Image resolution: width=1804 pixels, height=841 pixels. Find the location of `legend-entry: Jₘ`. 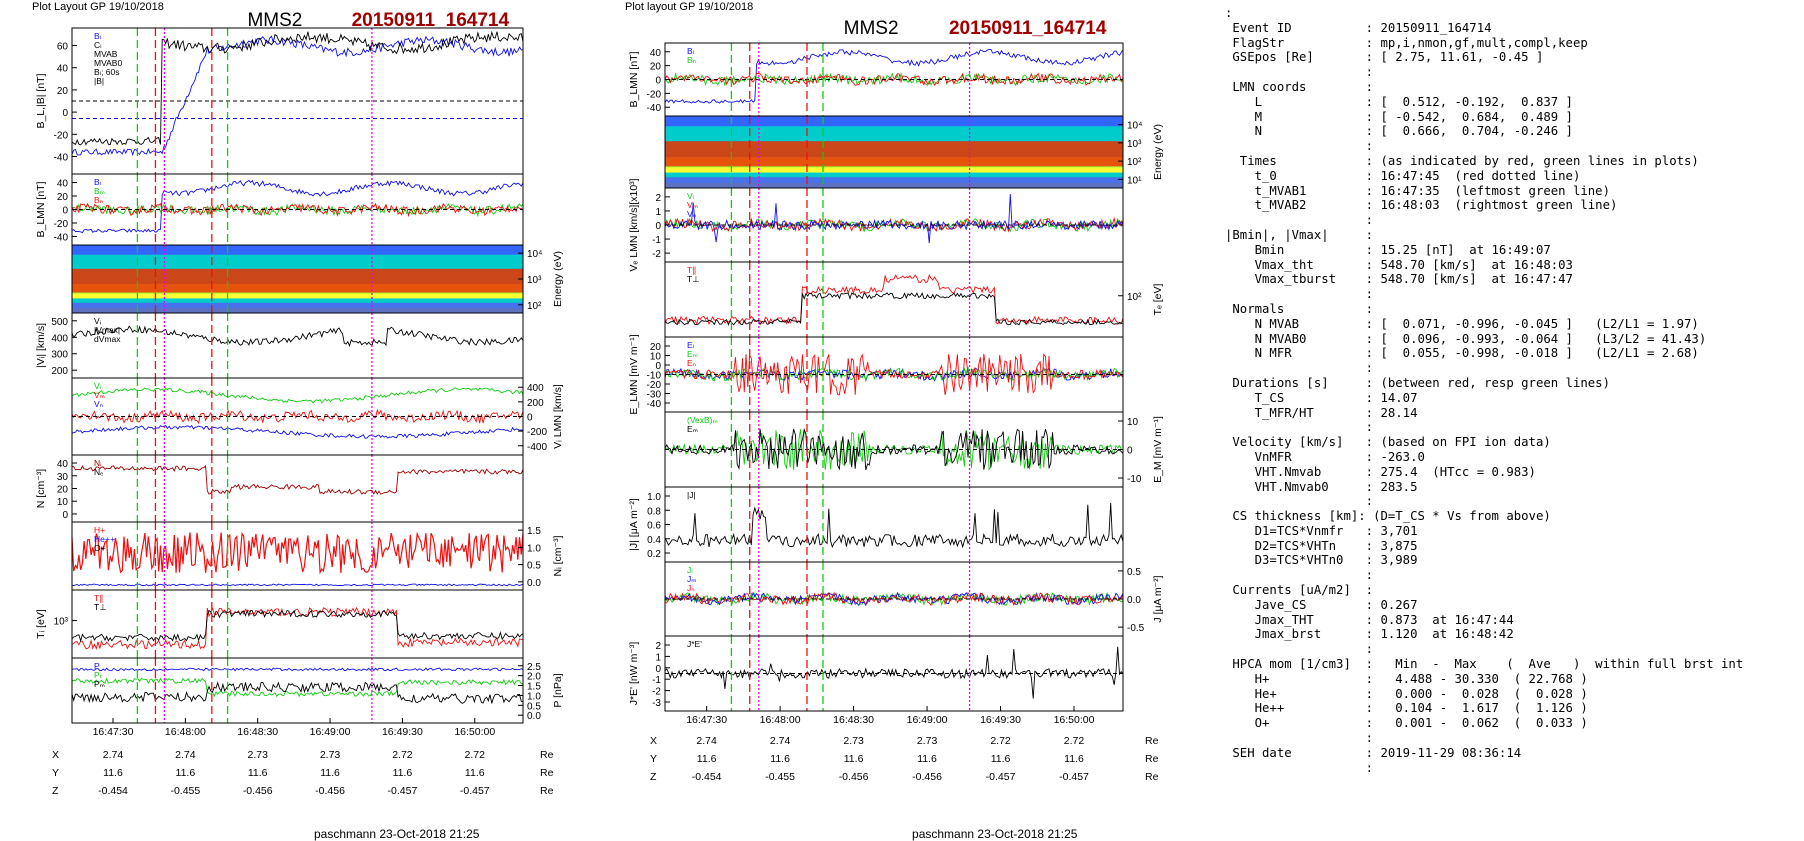

legend-entry: Jₘ is located at coordinates (692, 579).